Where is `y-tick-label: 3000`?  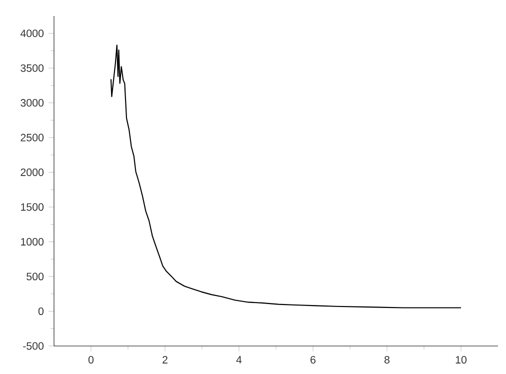
y-tick-label: 3000 is located at coordinates (32, 103).